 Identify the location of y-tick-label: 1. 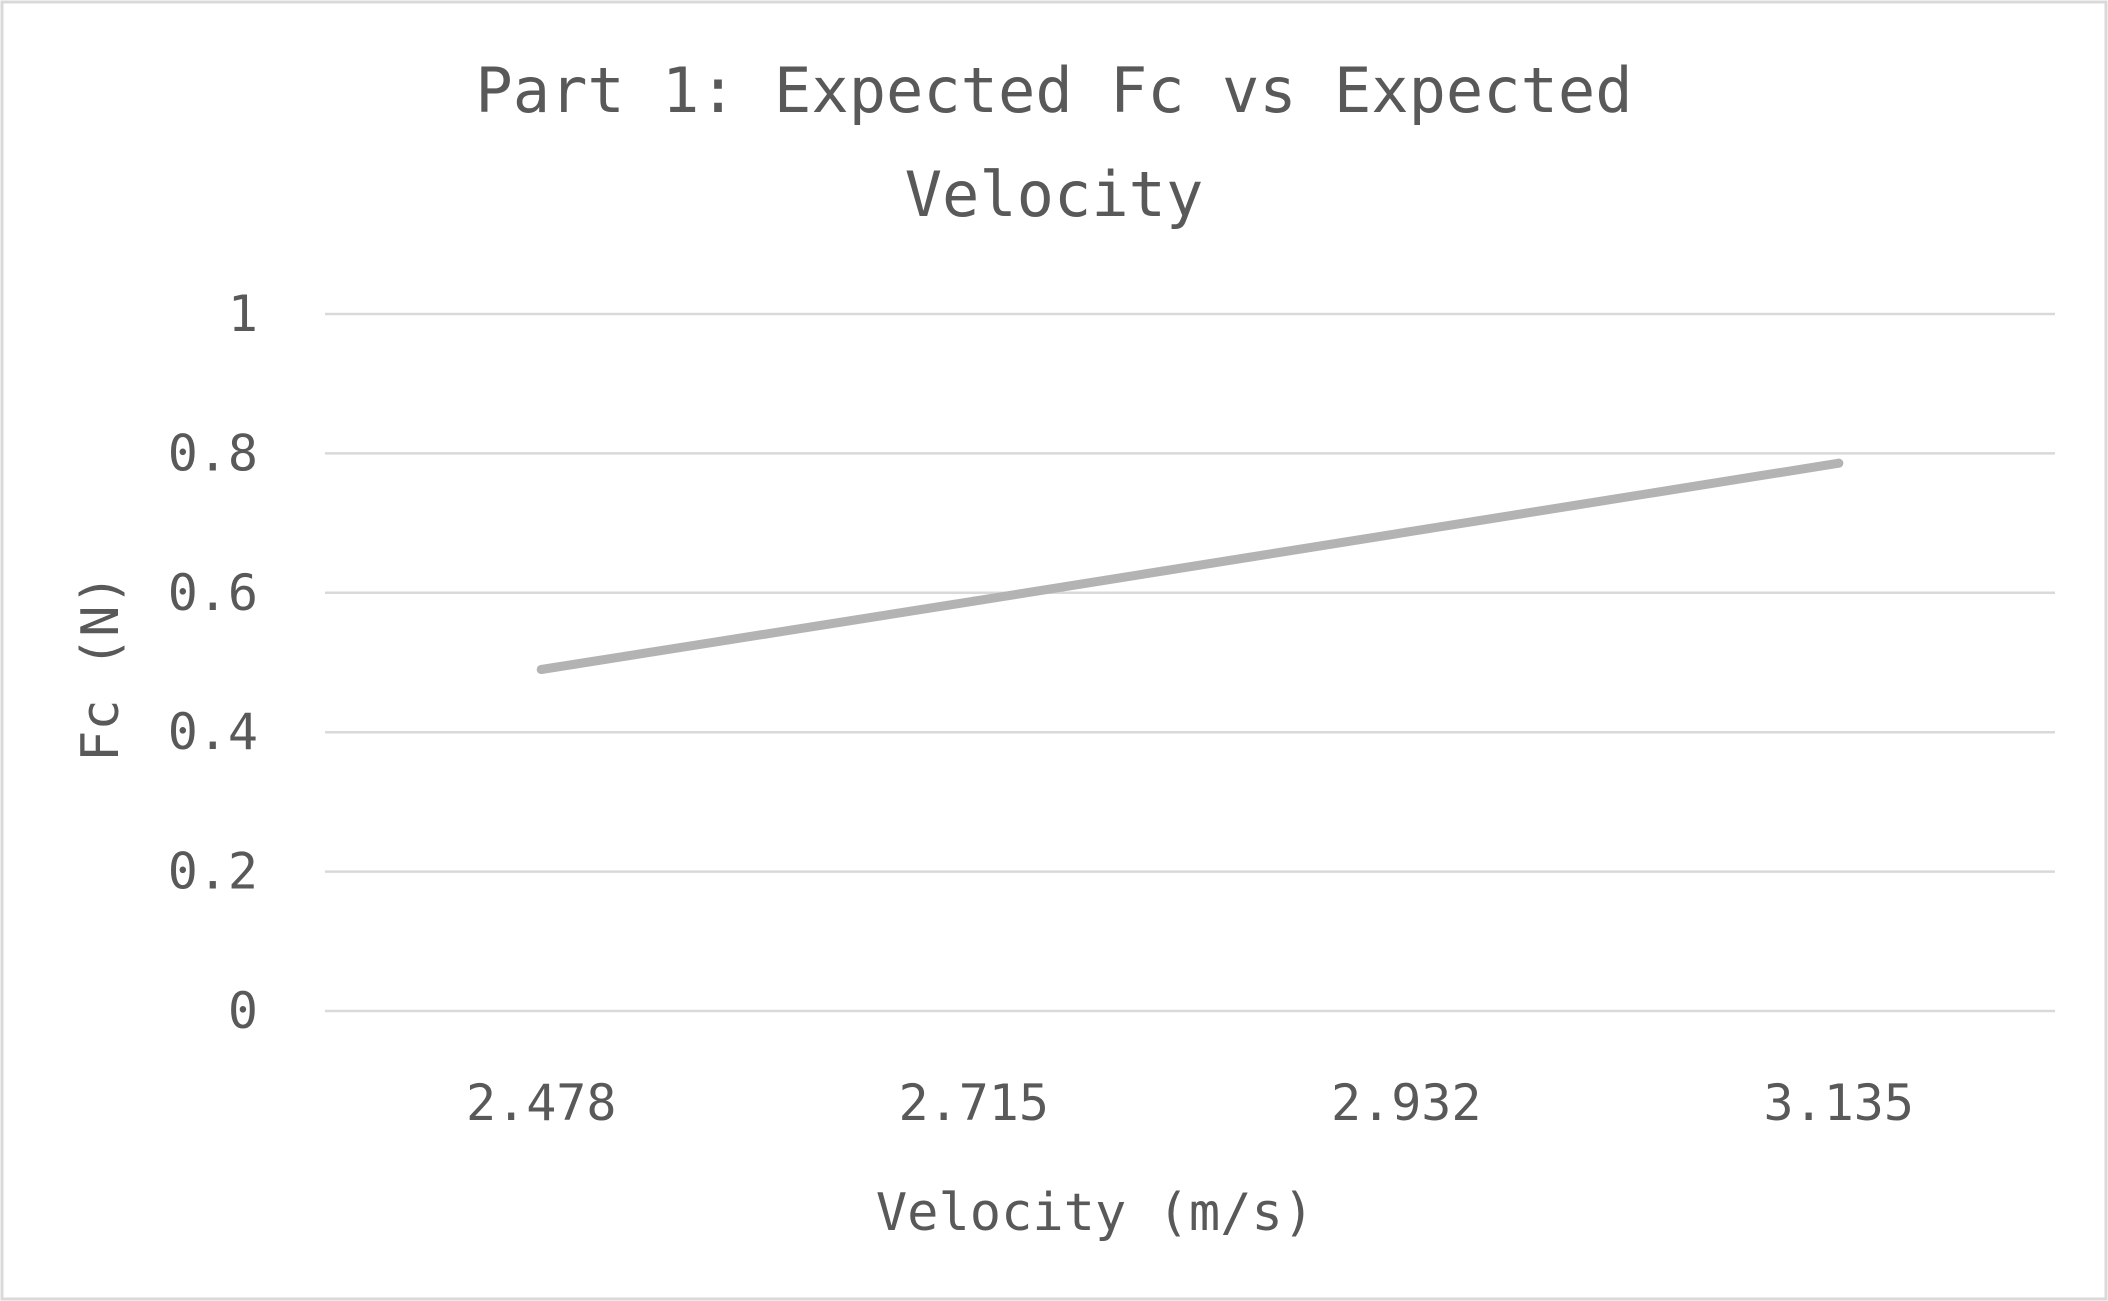
(243, 314).